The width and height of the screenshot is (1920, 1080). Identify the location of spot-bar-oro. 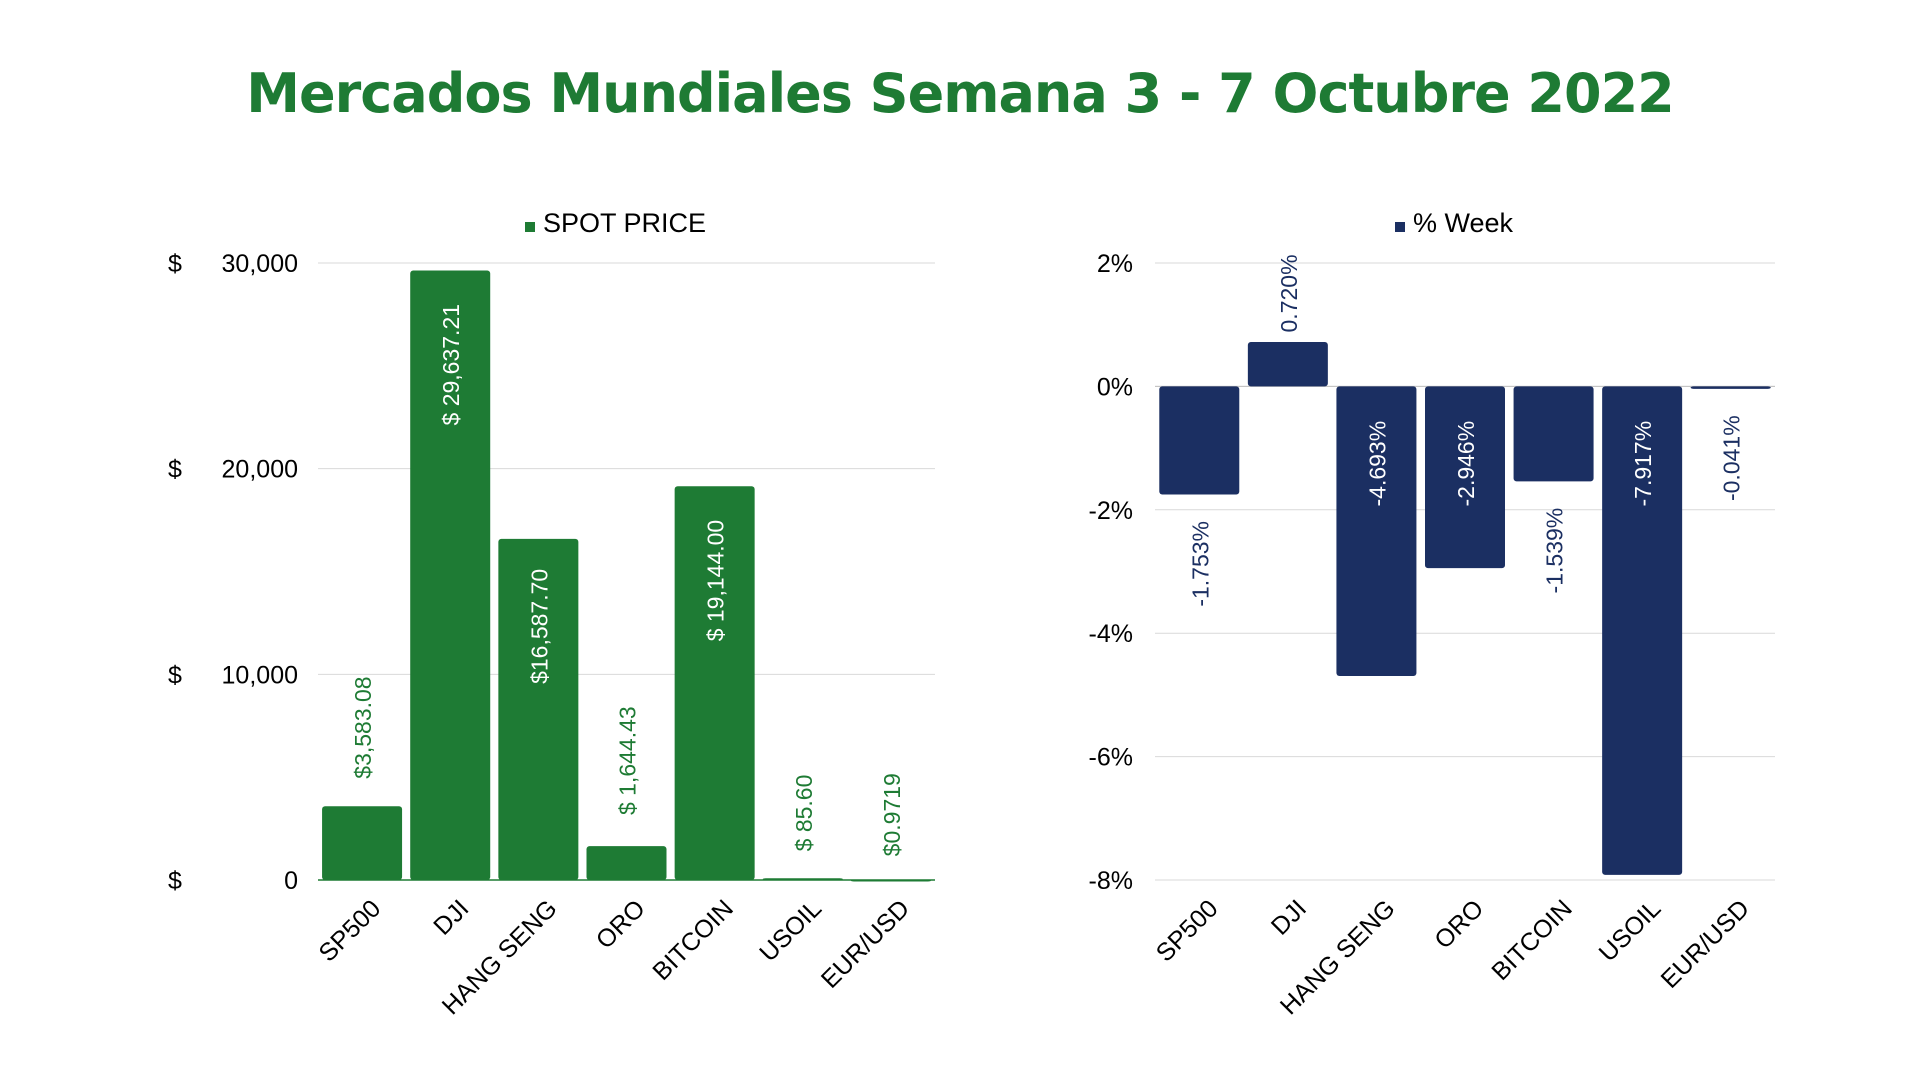
(626, 863).